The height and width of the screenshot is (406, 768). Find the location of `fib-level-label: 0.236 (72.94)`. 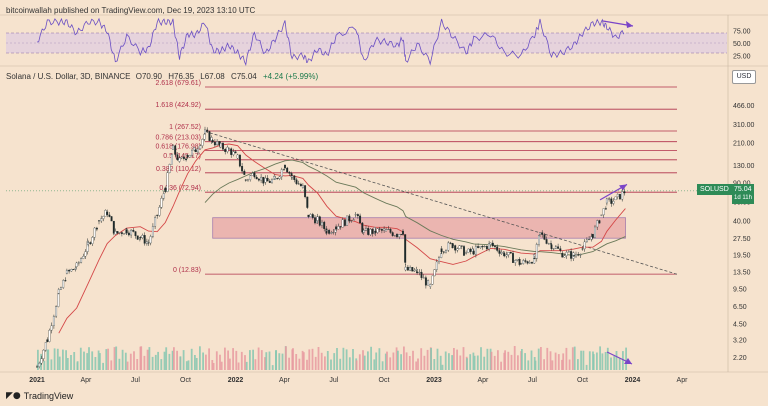

fib-level-label: 0.236 (72.94) is located at coordinates (180, 188).